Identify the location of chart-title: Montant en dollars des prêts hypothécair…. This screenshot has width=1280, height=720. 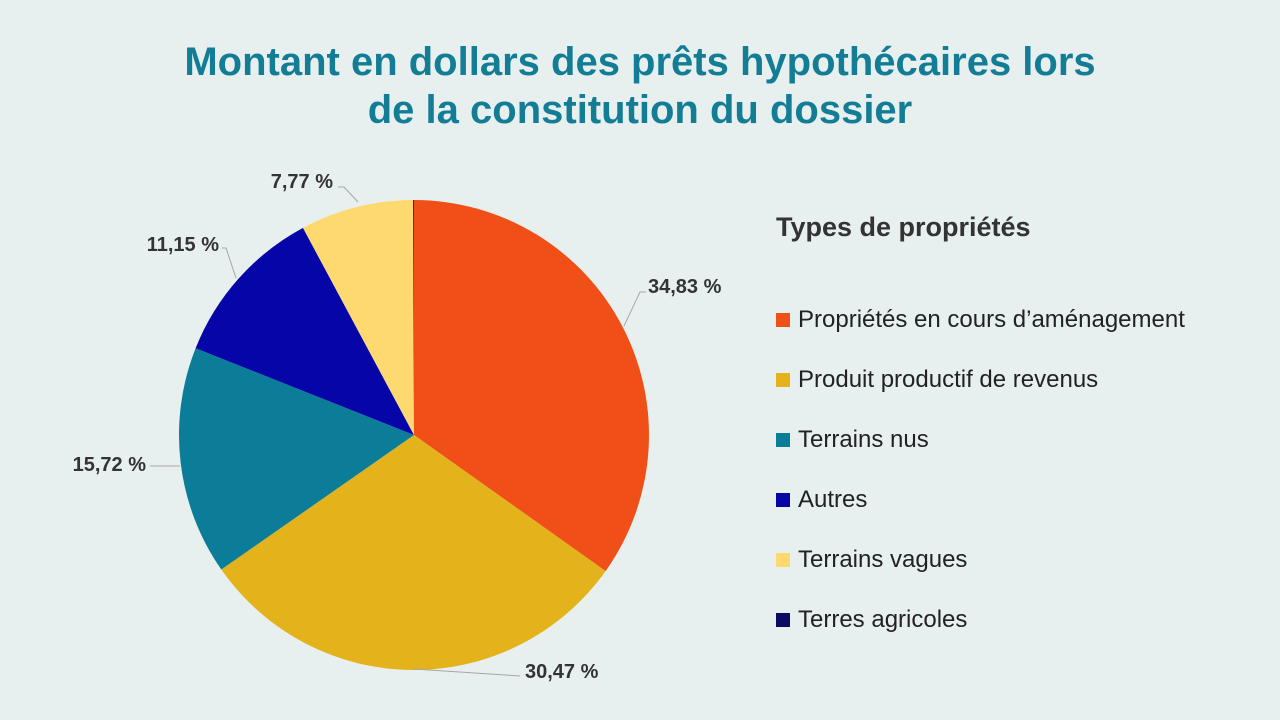
(640, 86).